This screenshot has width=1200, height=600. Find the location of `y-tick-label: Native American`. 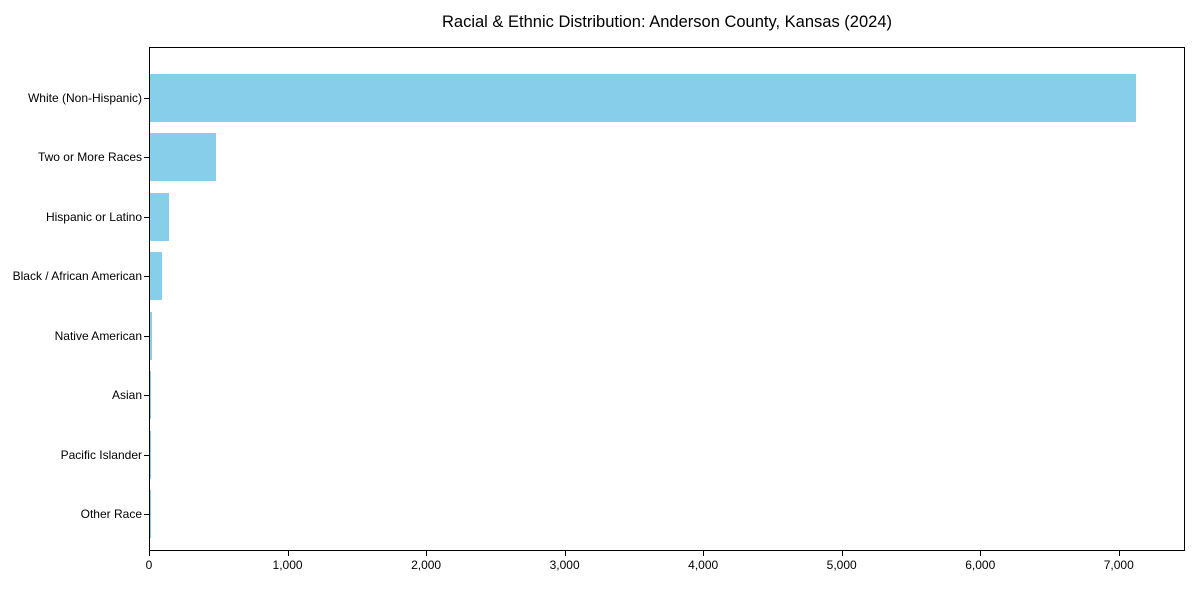

y-tick-label: Native American is located at coordinates (98, 335).